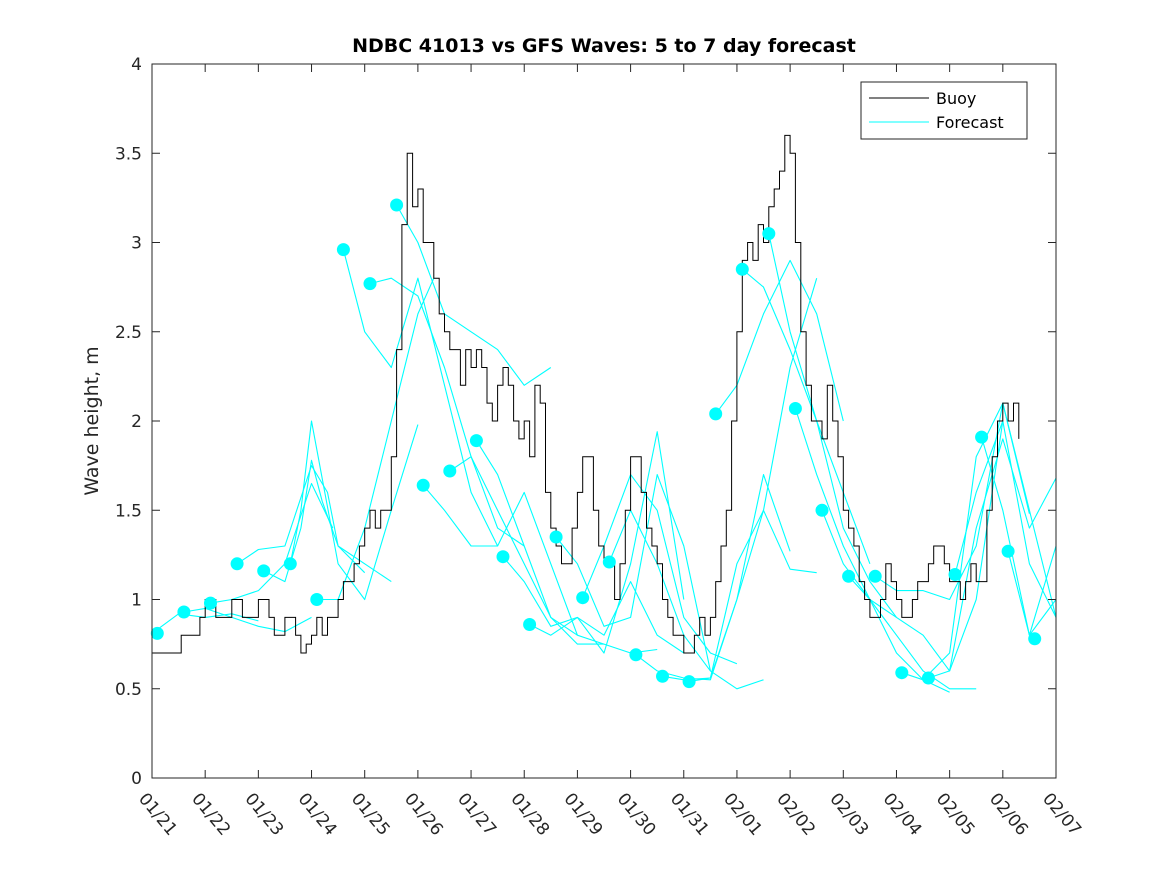 Image resolution: width=1167 pixels, height=875 pixels. I want to click on y-tick-label: 2.5, so click(128, 333).